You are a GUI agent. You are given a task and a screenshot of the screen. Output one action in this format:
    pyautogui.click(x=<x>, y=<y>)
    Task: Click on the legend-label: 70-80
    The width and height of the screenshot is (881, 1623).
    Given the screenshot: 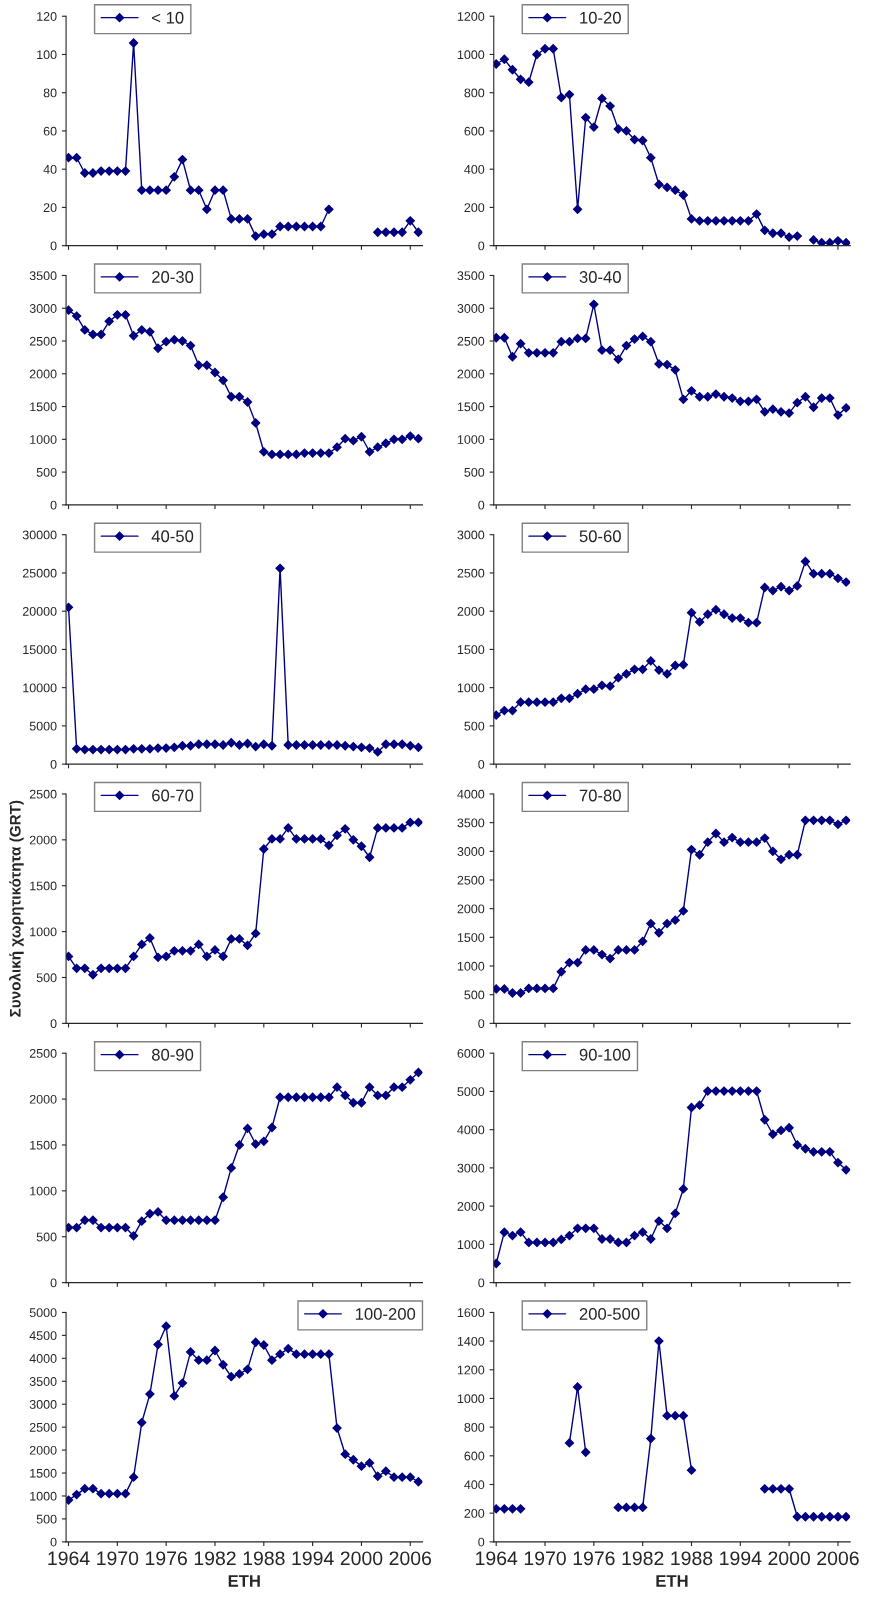 What is the action you would take?
    pyautogui.click(x=600, y=795)
    